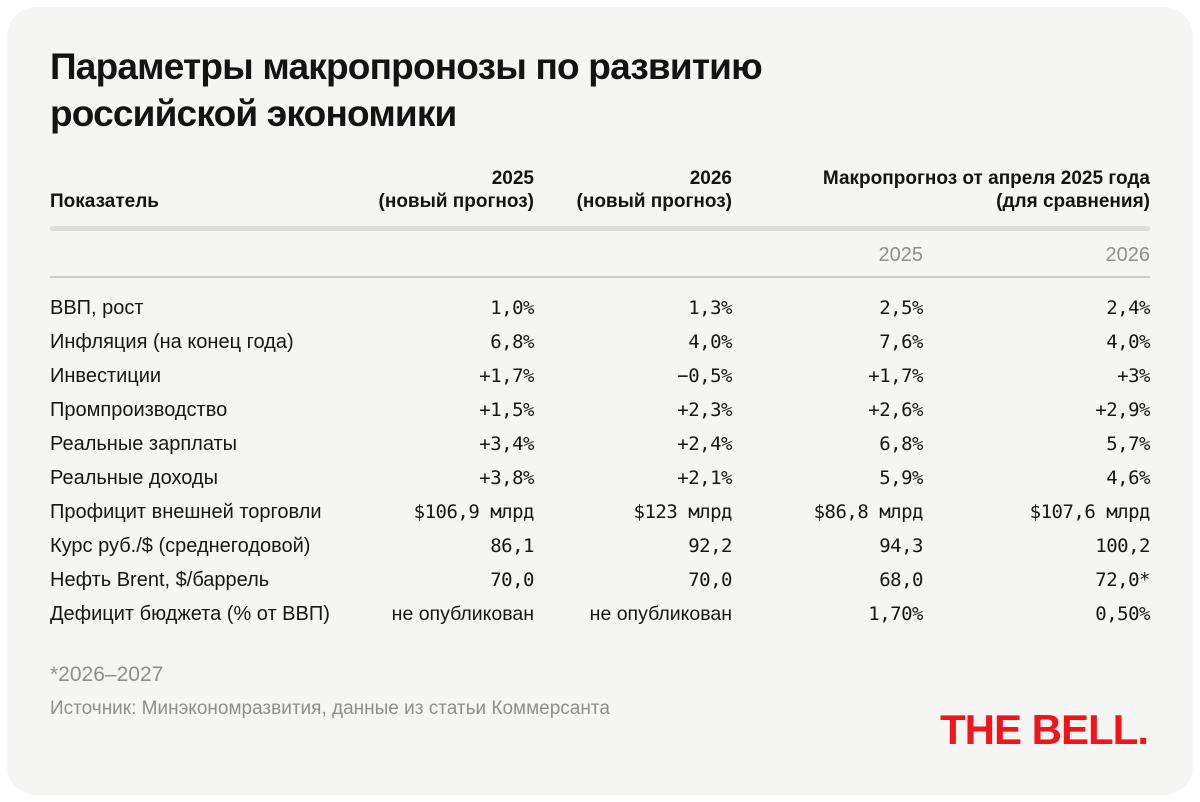  Describe the element at coordinates (600, 249) in the screenshot. I see `table-subheader-row: 2025 2026` at that location.